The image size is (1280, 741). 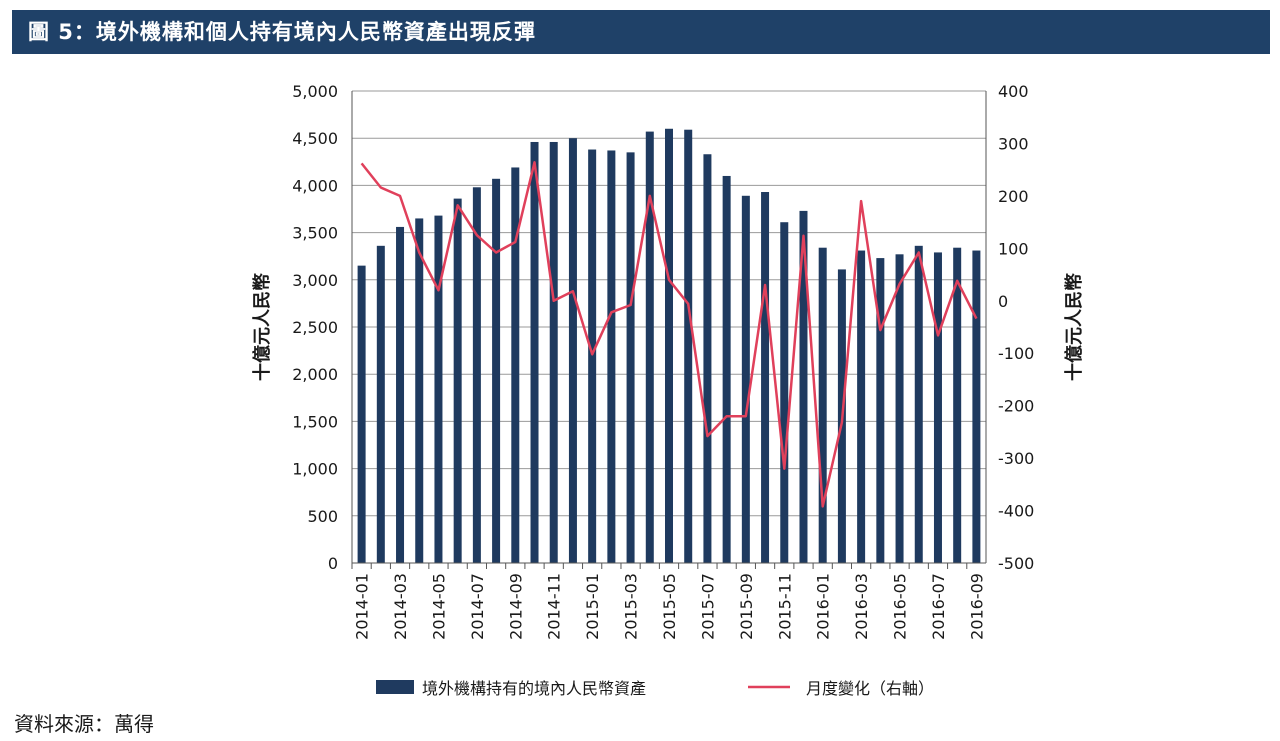 What do you see at coordinates (362, 606) in the screenshot?
I see `x-tick-label: 2014-01` at bounding box center [362, 606].